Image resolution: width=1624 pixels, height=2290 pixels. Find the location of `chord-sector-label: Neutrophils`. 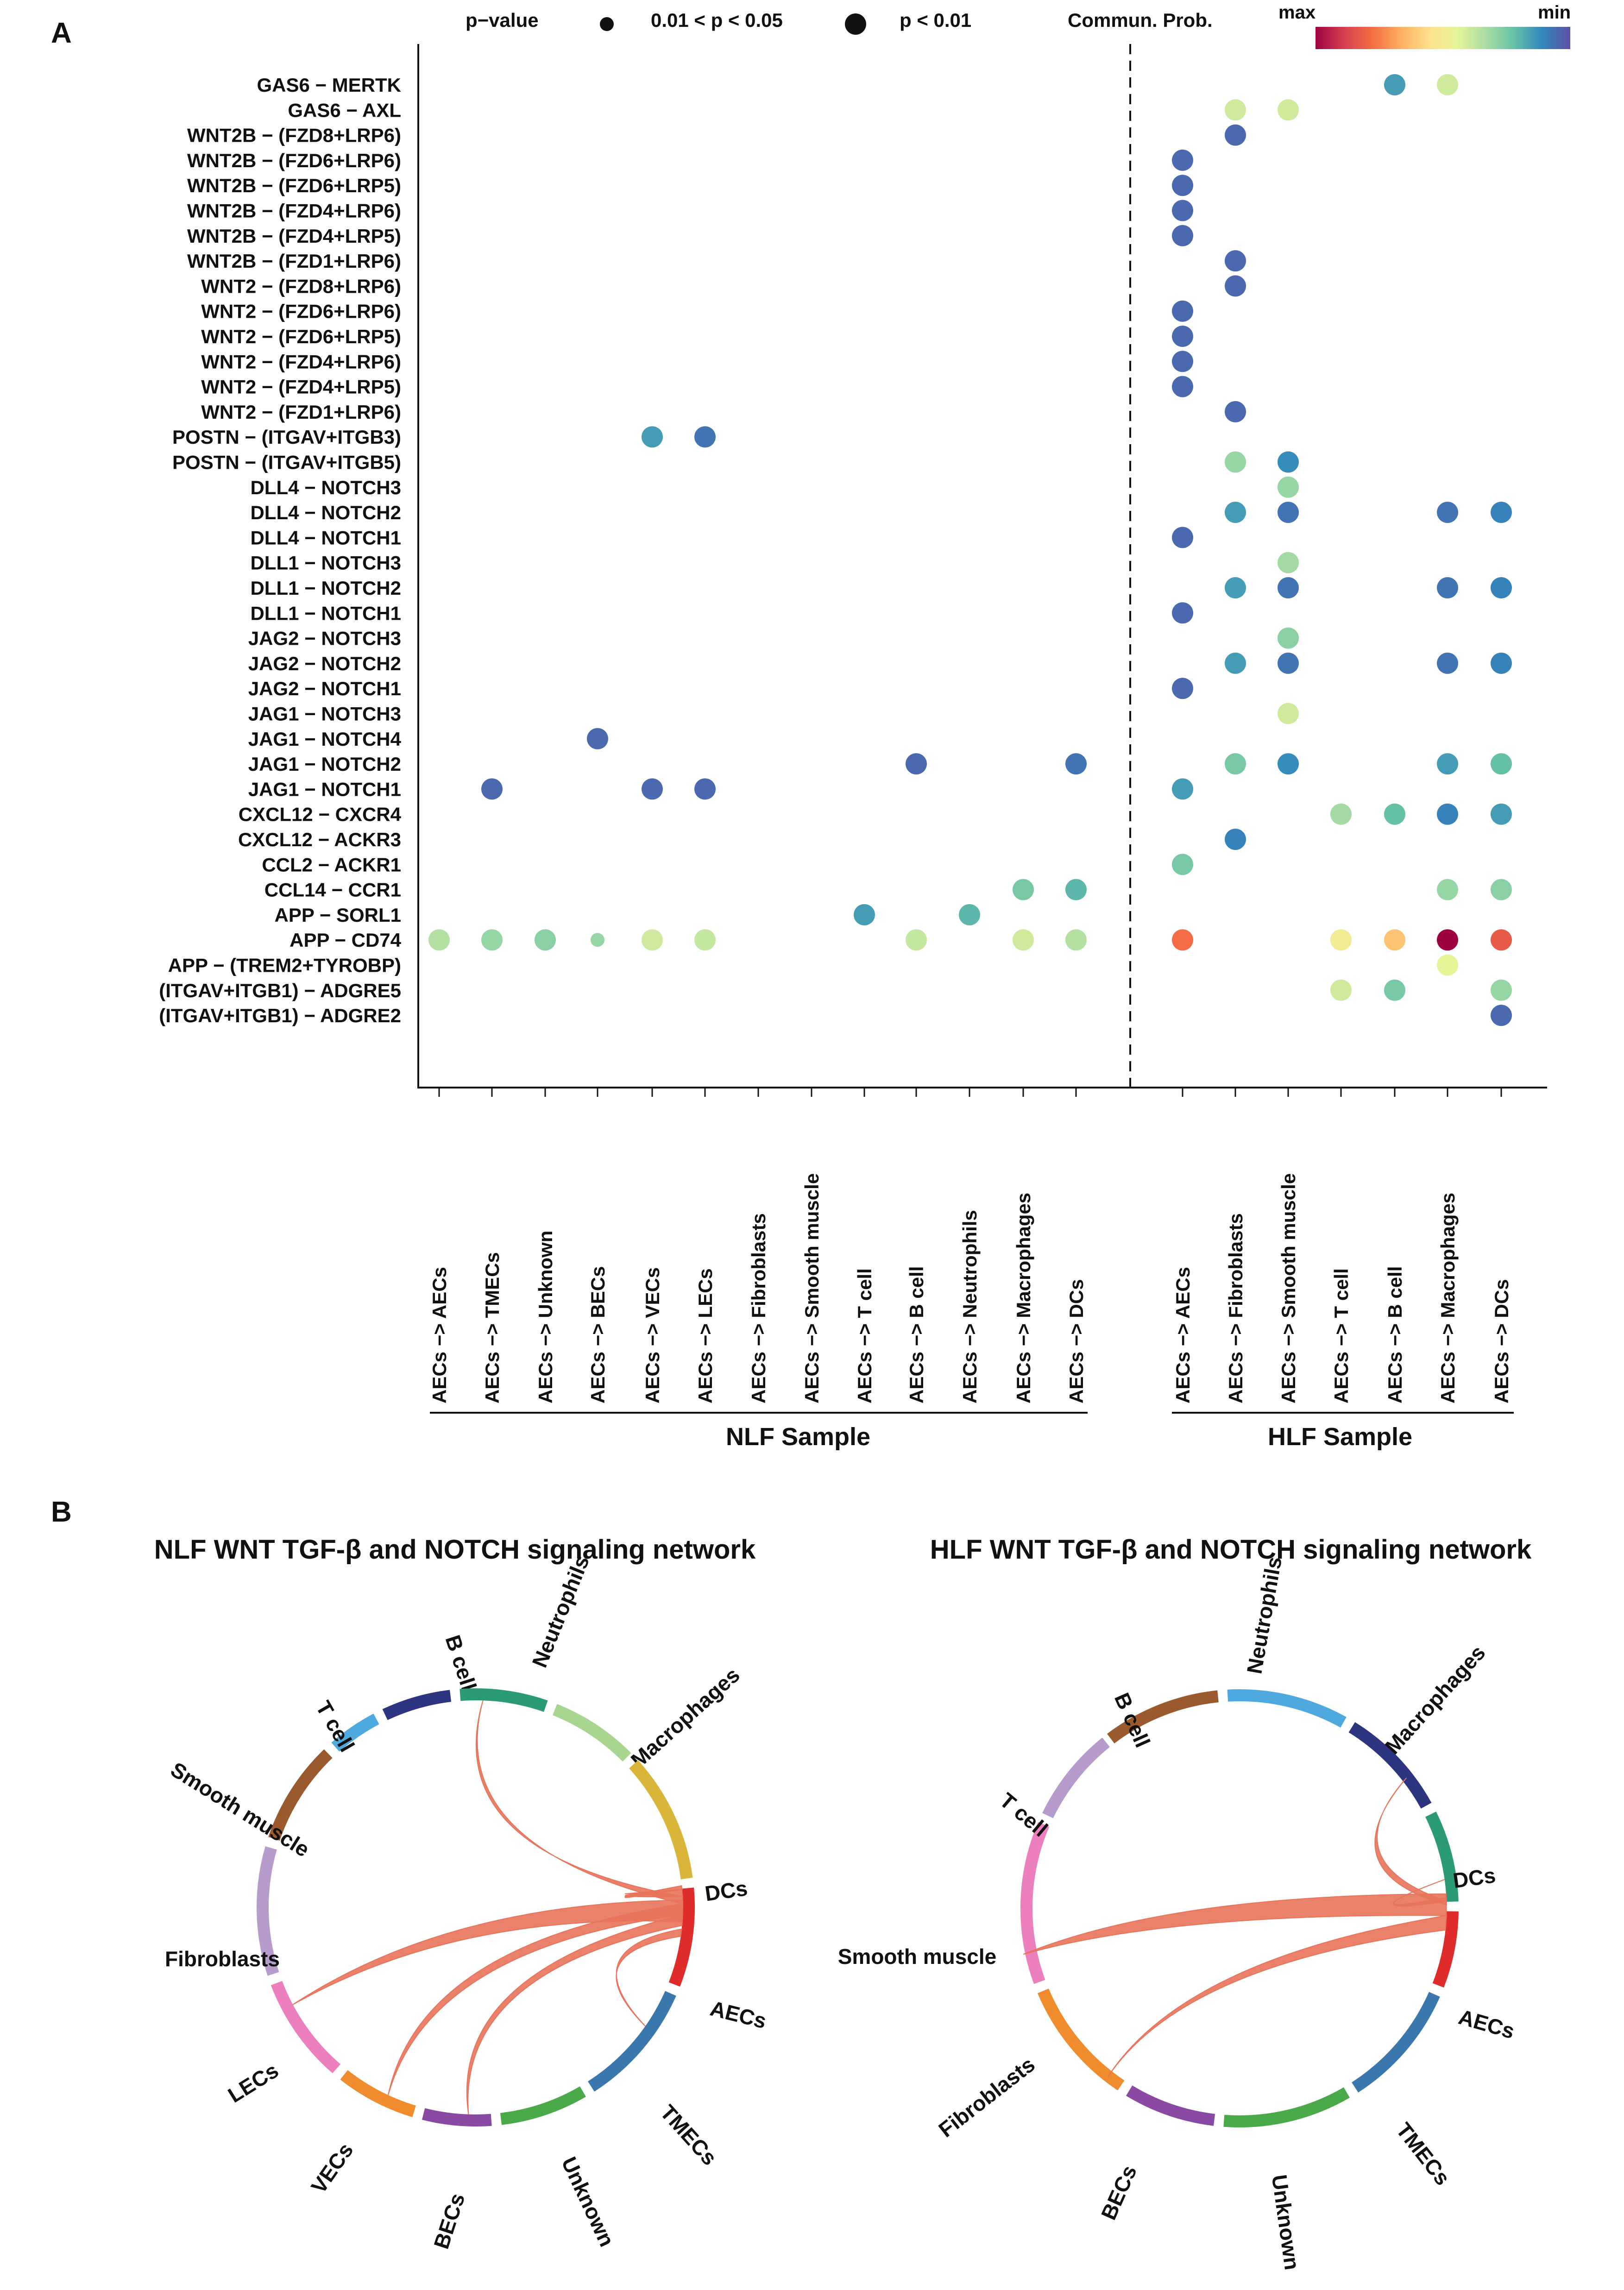

chord-sector-label: Neutrophils is located at coordinates (560, 1611).